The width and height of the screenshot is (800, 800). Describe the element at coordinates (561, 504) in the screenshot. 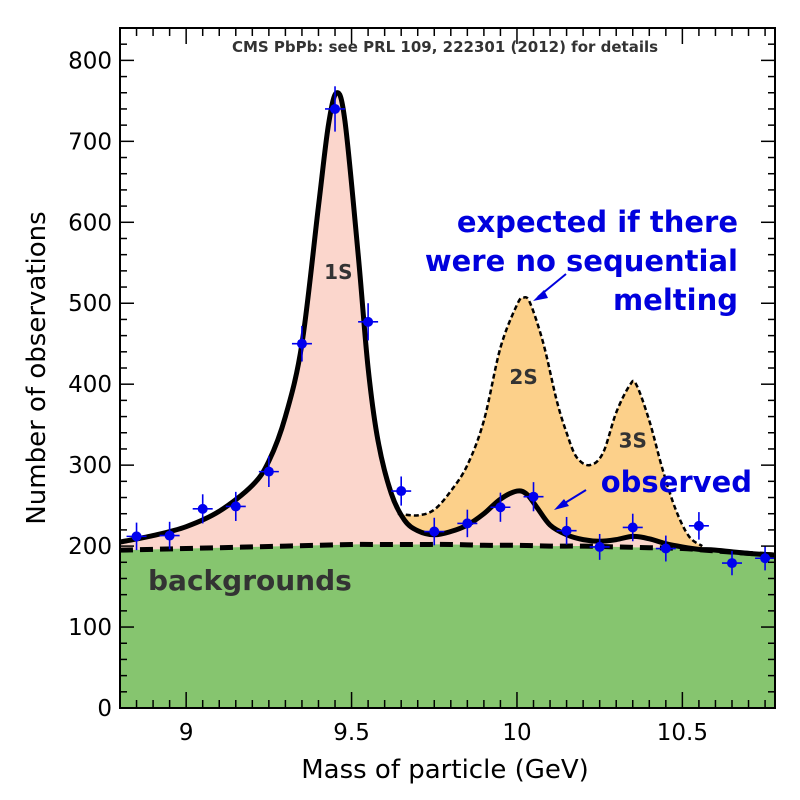

I see `observed-arrow-head` at that location.